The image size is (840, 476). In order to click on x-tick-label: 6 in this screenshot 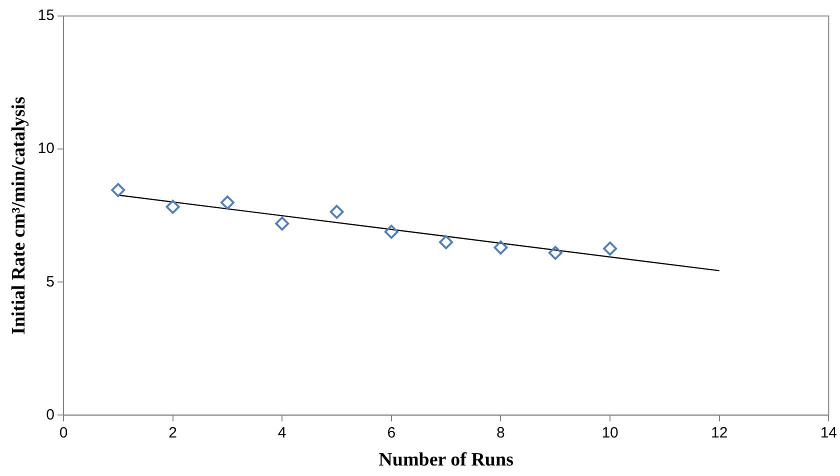, I will do `click(391, 433)`.